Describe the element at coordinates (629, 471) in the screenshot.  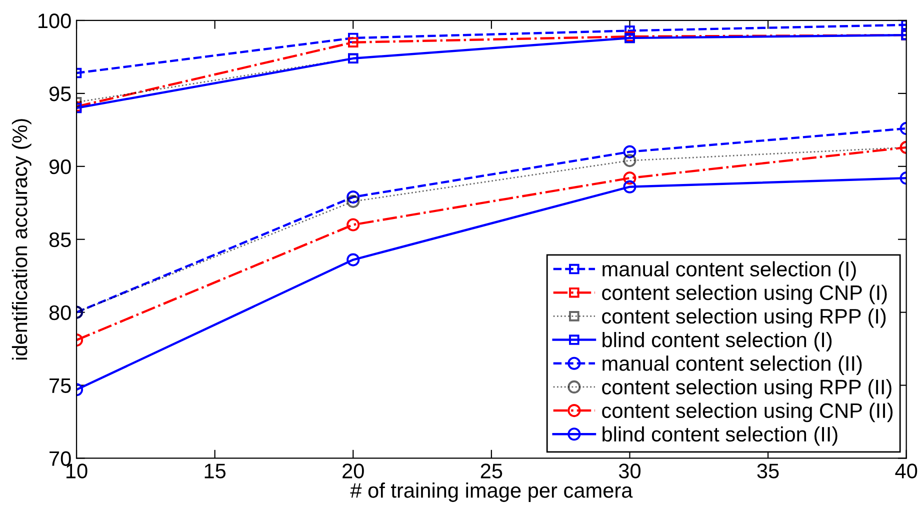
I see `x-tick-label: 30` at that location.